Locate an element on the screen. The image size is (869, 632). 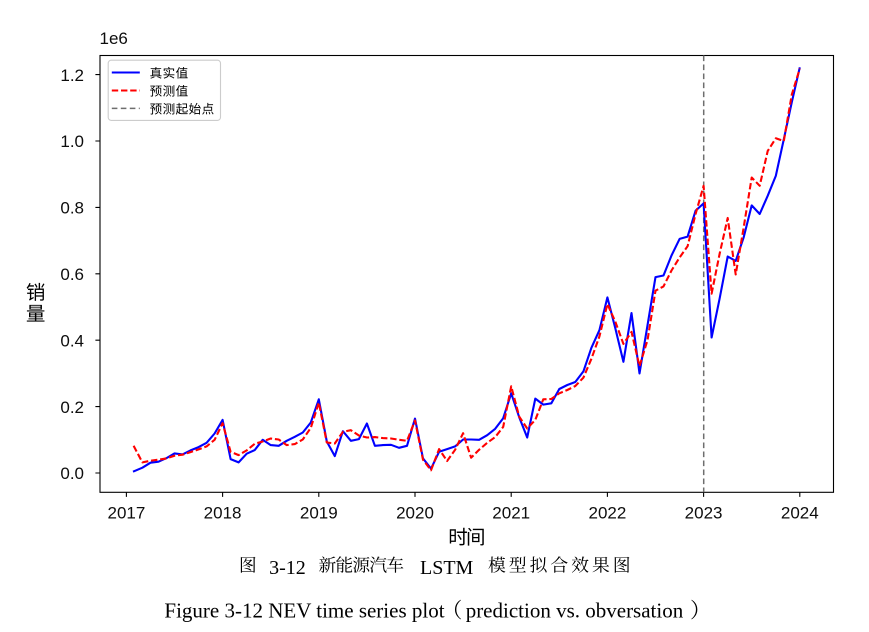
svg-text: 2024 is located at coordinates (800, 513).